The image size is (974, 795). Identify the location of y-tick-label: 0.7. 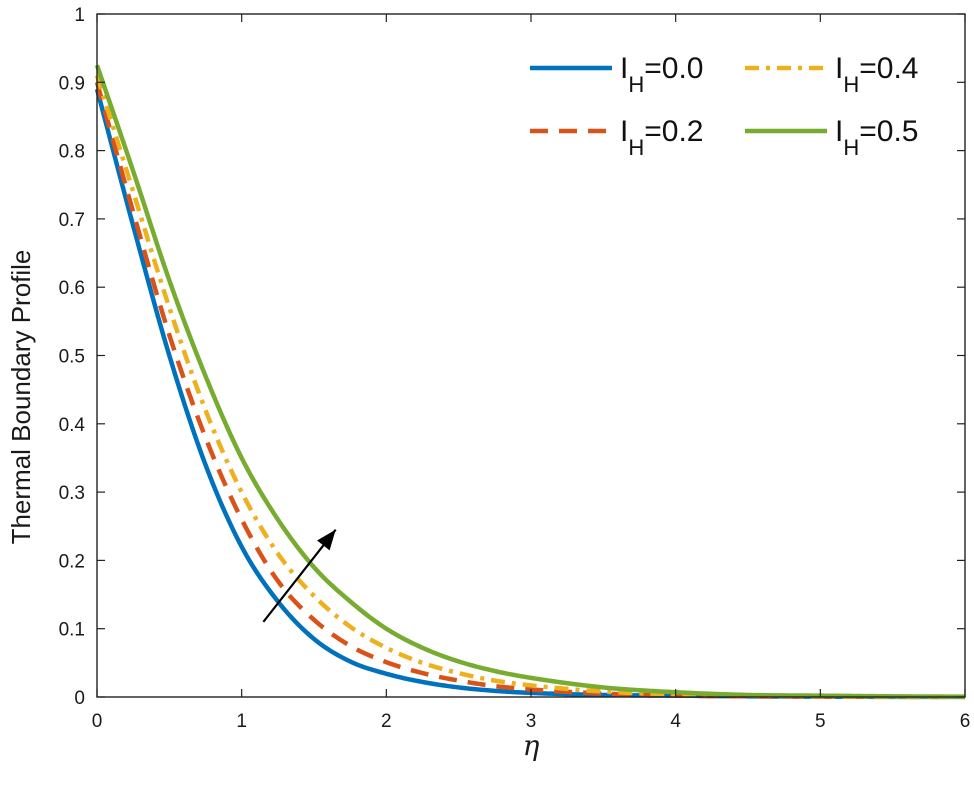
(72, 220).